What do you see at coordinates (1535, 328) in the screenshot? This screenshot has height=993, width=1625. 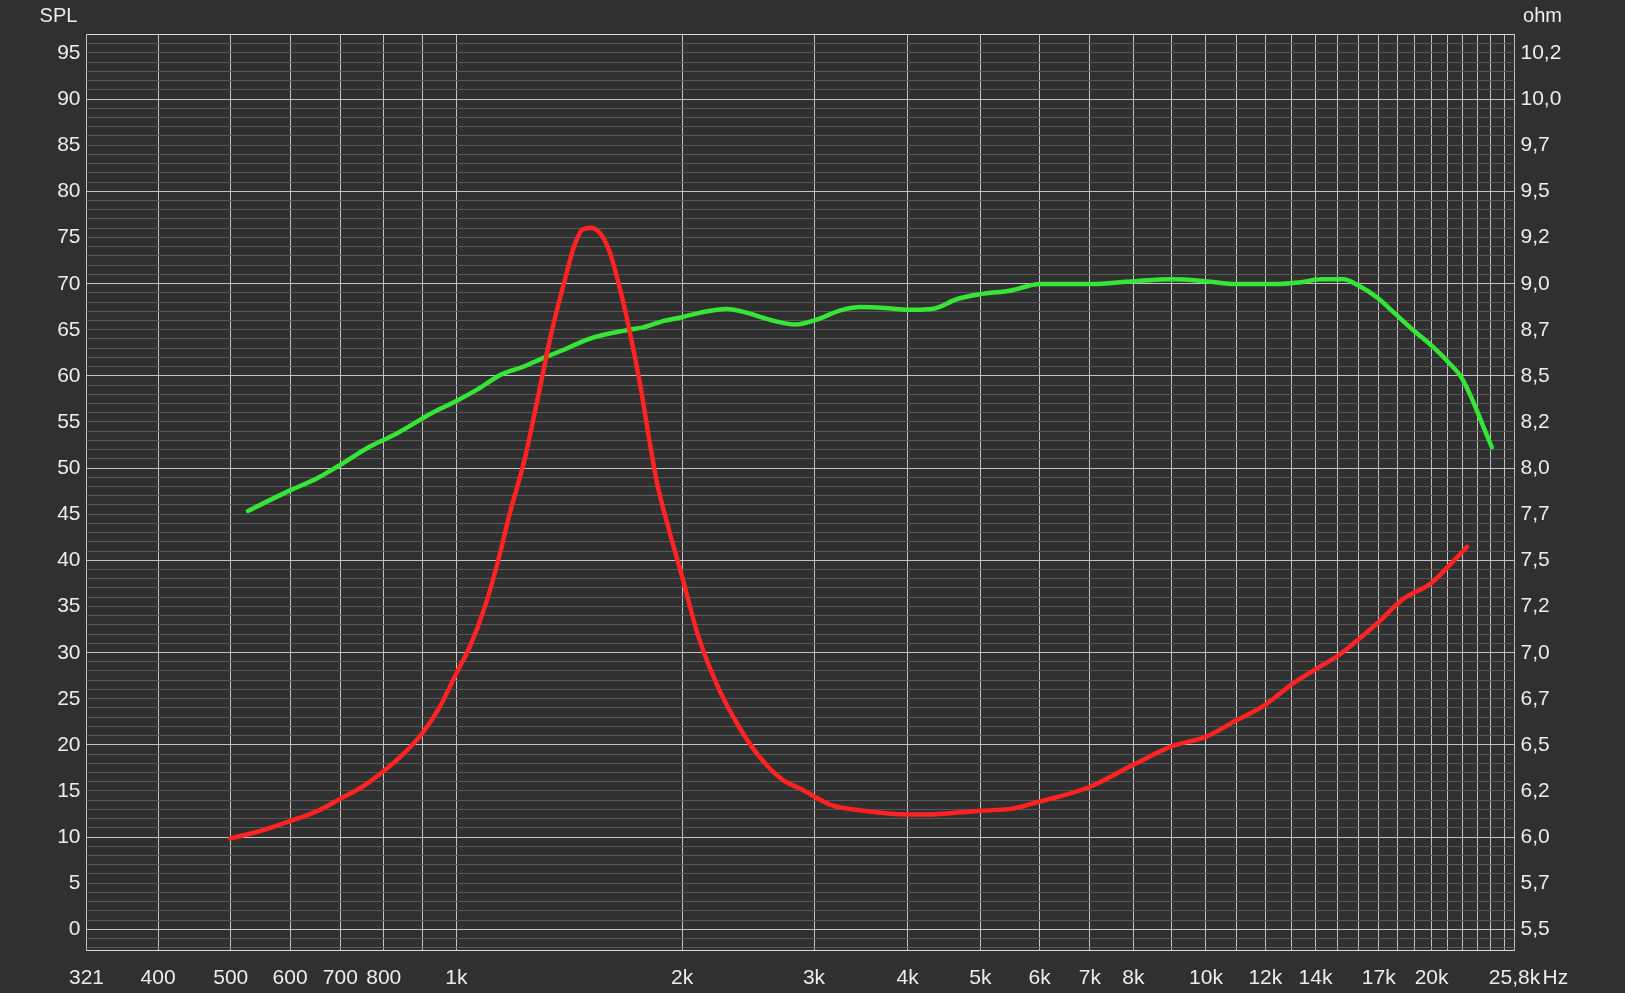 I see `y2-tick-label: 8,7` at bounding box center [1535, 328].